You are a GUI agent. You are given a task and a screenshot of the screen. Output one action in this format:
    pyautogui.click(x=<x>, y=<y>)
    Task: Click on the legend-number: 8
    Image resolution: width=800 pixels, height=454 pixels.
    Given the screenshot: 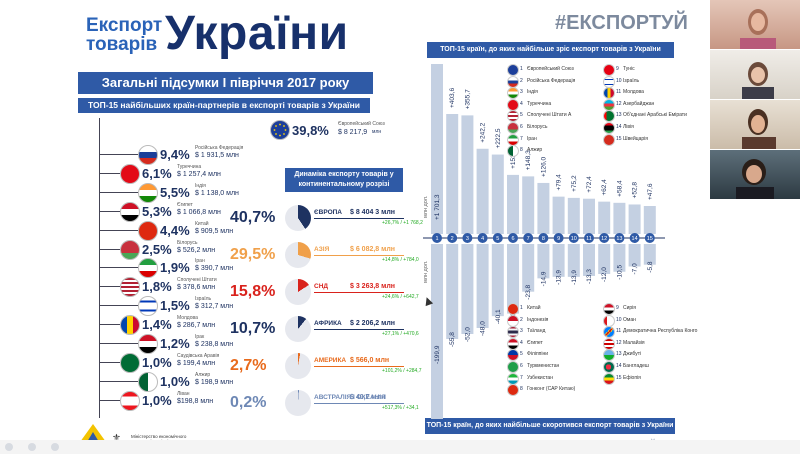 What is the action you would take?
    pyautogui.click(x=521, y=150)
    